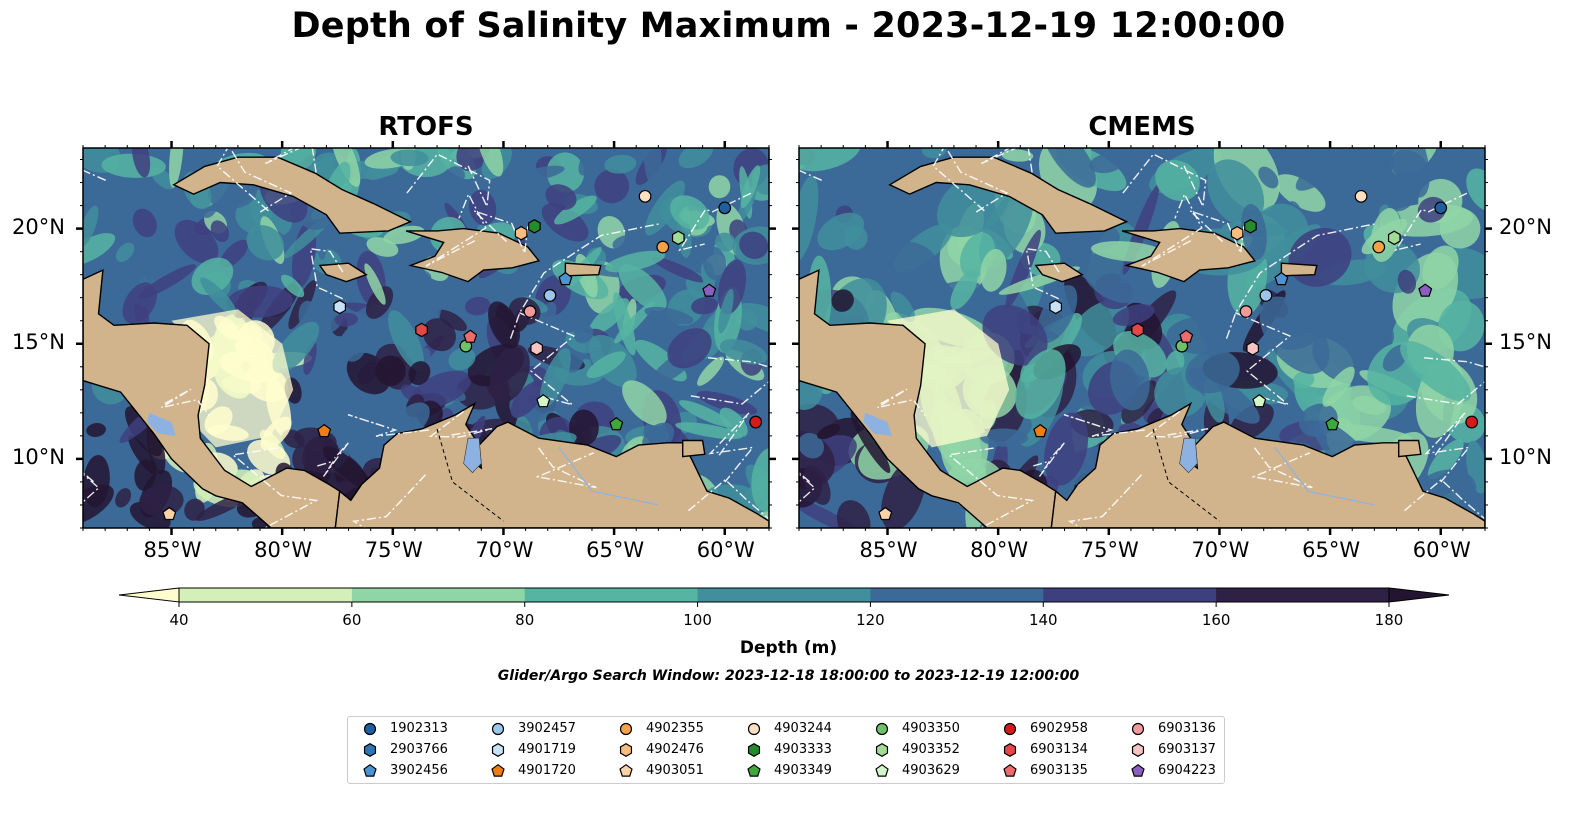  Describe the element at coordinates (161, 424) in the screenshot. I see `lake-nicaragua` at that location.